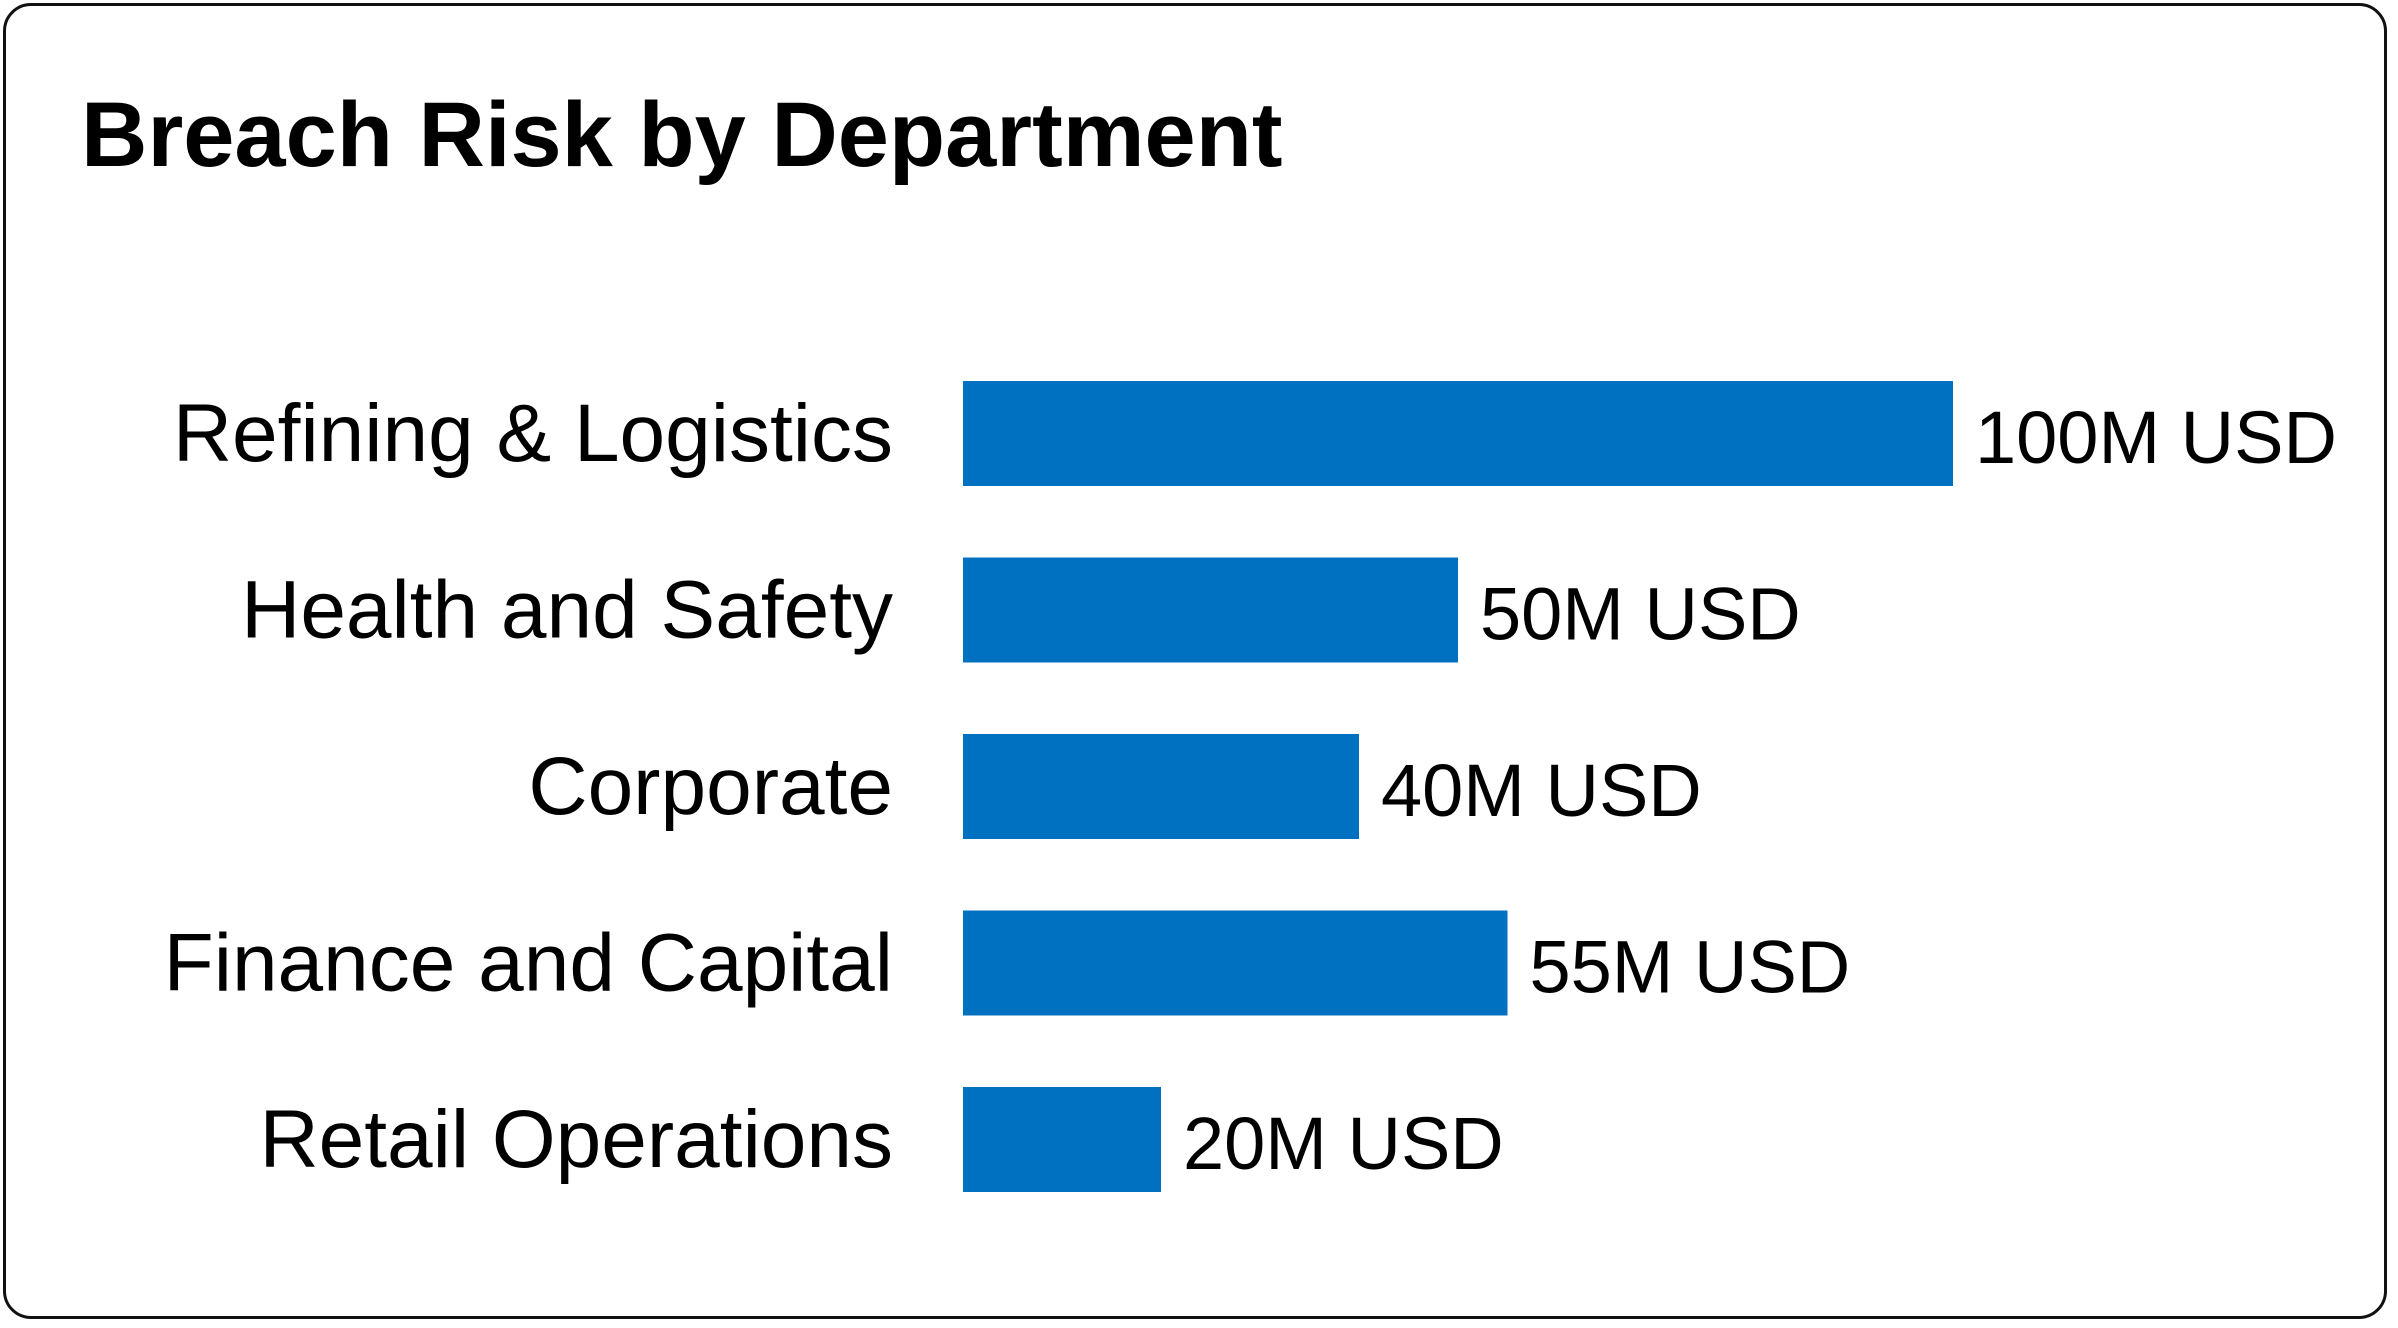 The height and width of the screenshot is (1328, 2398). Describe the element at coordinates (576, 1139) in the screenshot. I see `category-label-4: Retail Operations` at that location.